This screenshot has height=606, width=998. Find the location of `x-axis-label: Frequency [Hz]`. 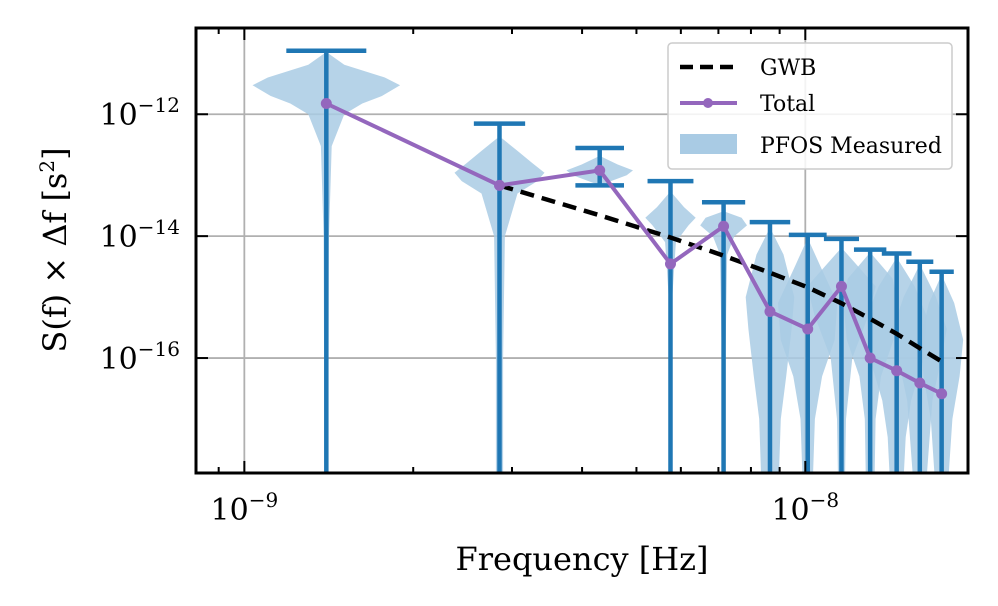

x-axis-label: Frequency [Hz] is located at coordinates (582, 559).